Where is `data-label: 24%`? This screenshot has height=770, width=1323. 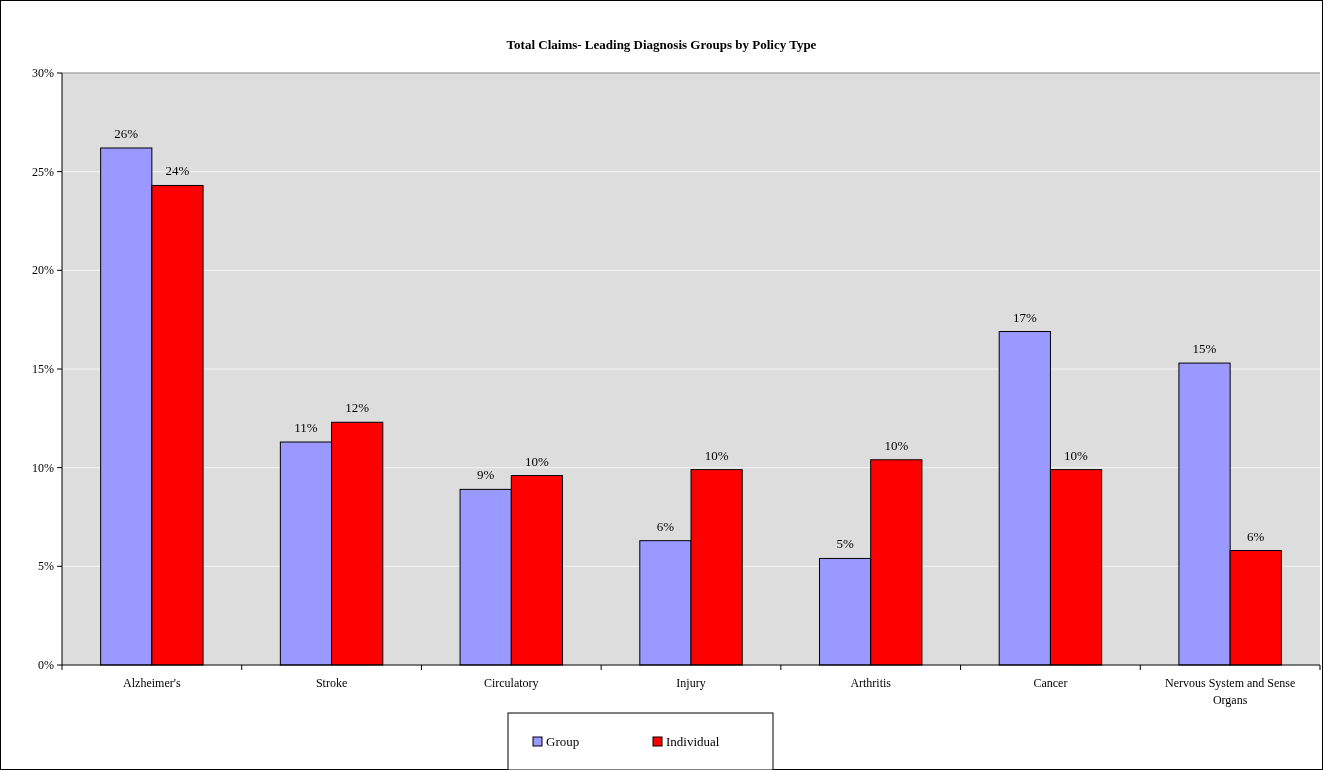 data-label: 24% is located at coordinates (177, 171).